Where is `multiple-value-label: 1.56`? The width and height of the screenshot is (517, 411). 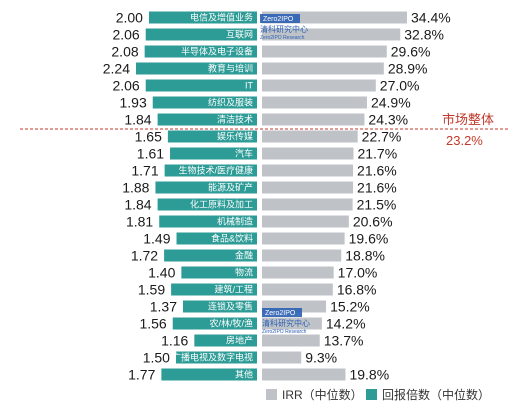 multiple-value-label: 1.56 is located at coordinates (152, 324).